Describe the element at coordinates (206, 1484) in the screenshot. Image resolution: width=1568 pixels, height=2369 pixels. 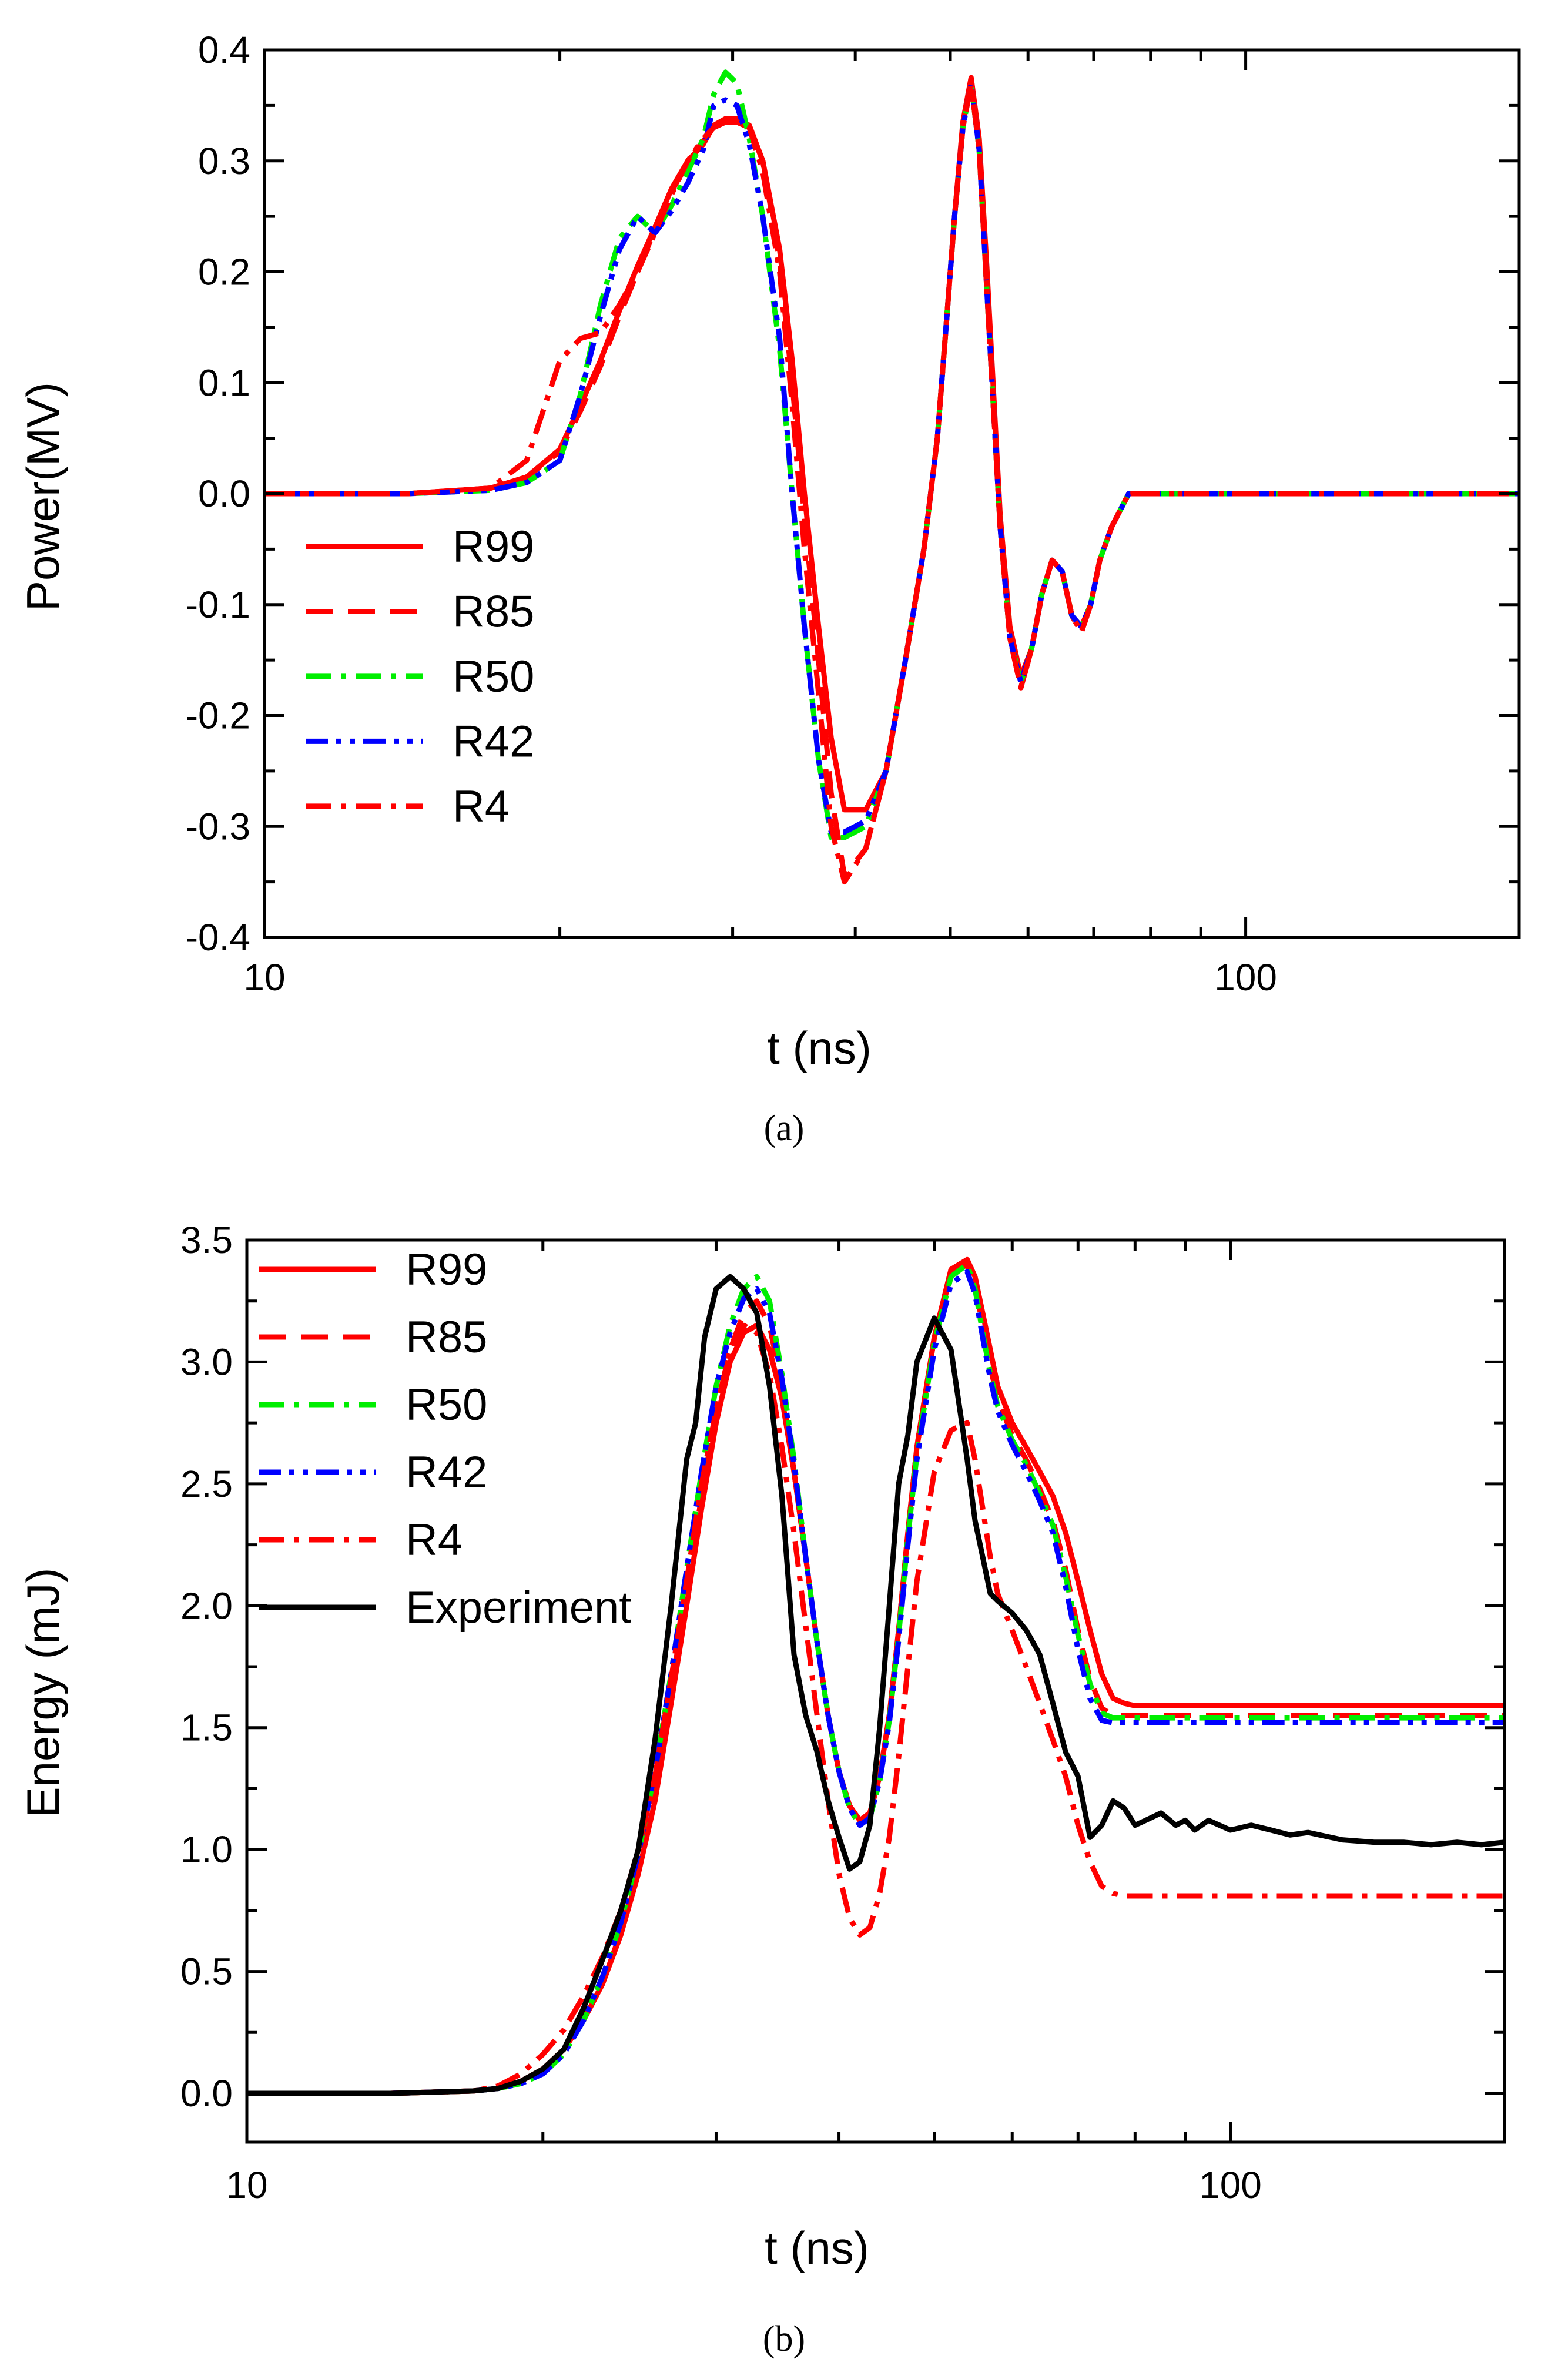
I see `y-tick-label: 2.5` at that location.